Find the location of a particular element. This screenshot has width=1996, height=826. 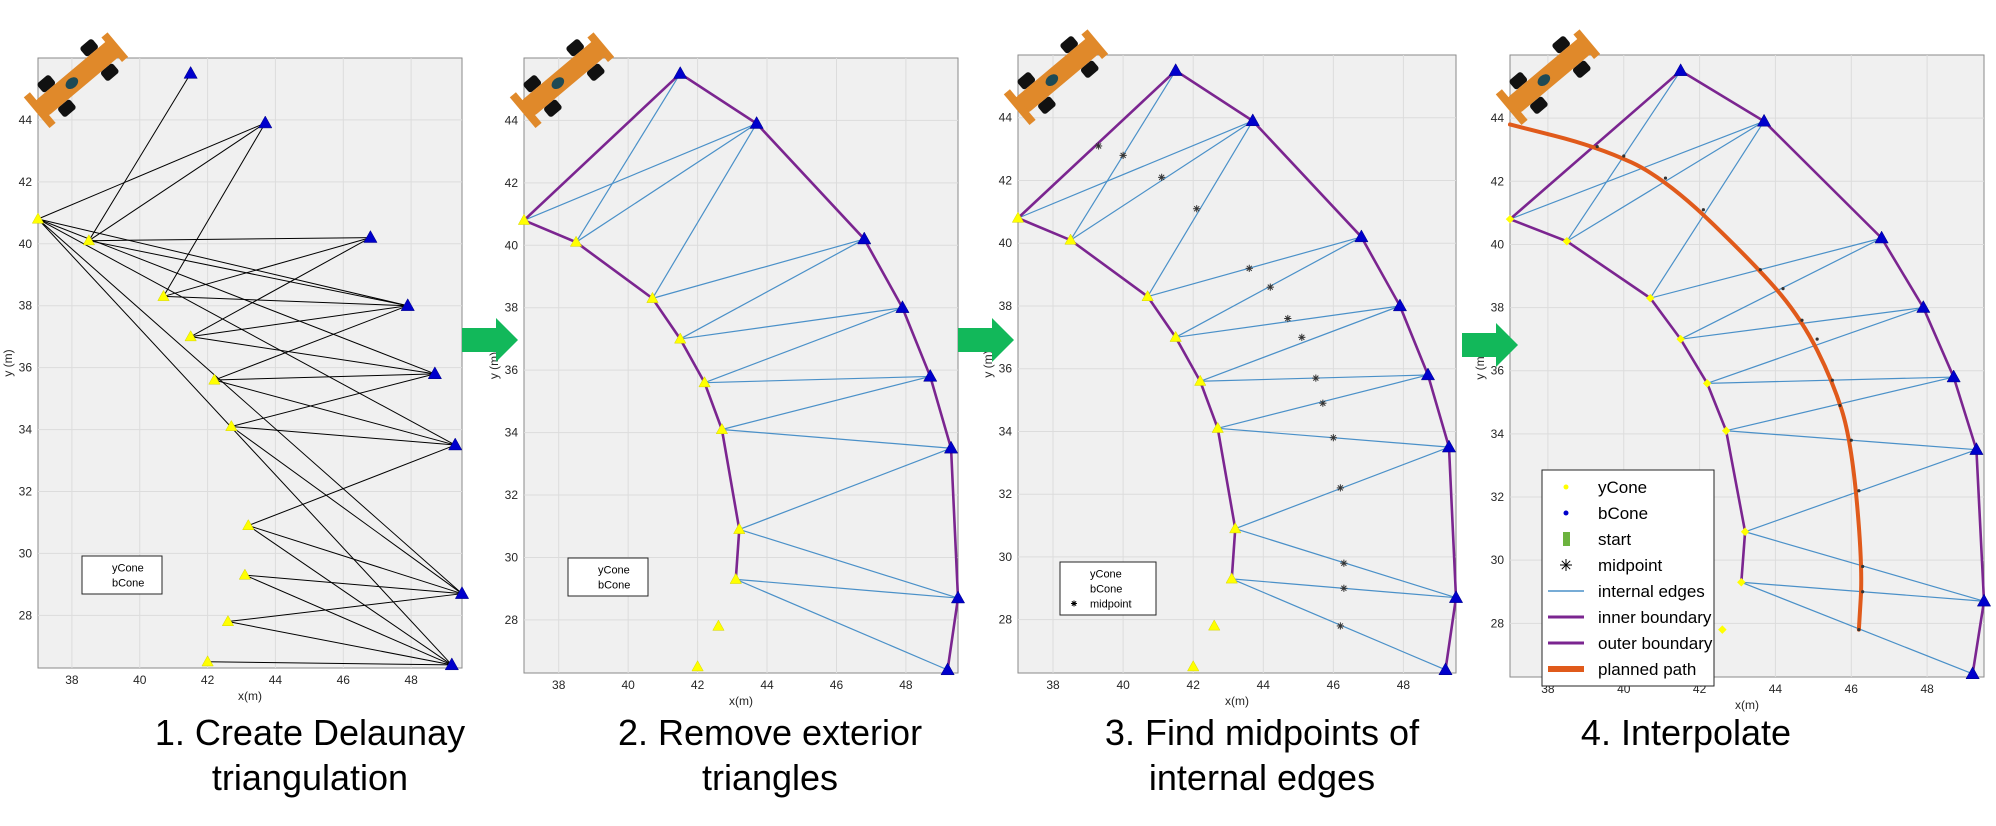

y-tick-label: 34 is located at coordinates (1498, 434).